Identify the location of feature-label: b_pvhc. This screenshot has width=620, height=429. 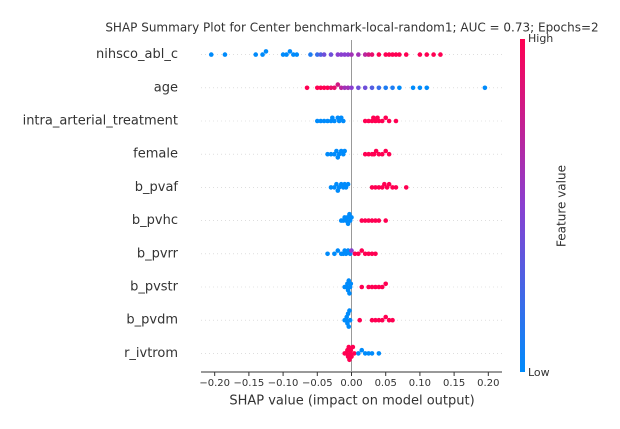
(155, 220).